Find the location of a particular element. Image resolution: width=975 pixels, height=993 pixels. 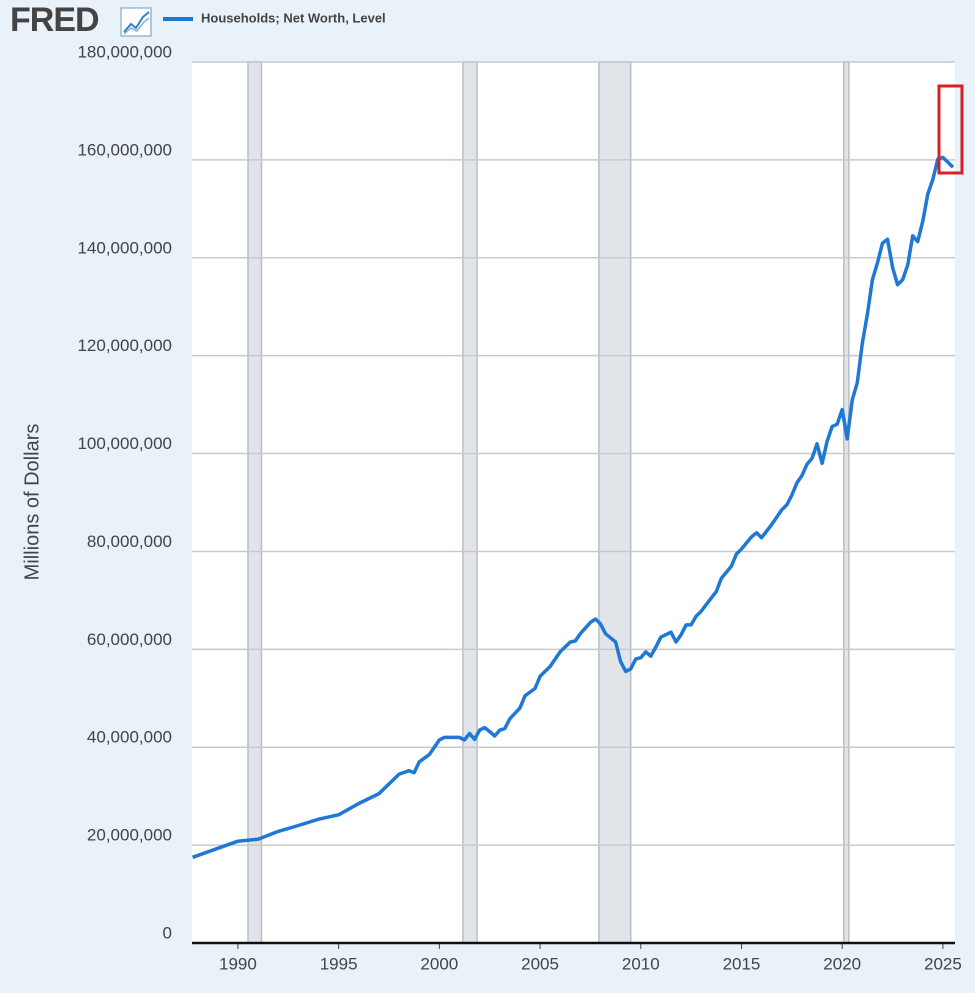

y-tick-label: 120,000,000 is located at coordinates (124, 345).